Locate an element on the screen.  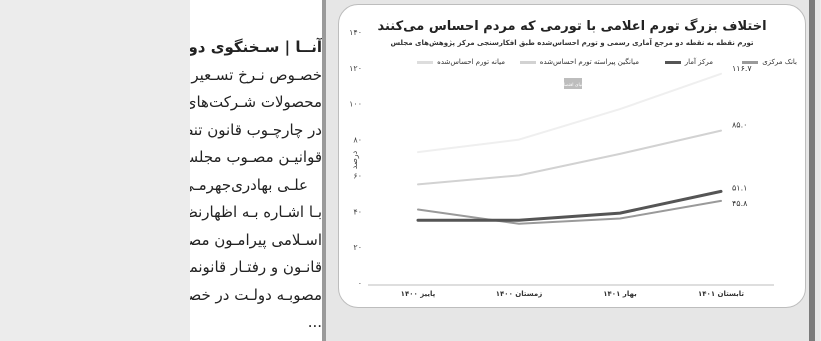
legend-label: مرکز آمار is located at coordinates (698, 62).